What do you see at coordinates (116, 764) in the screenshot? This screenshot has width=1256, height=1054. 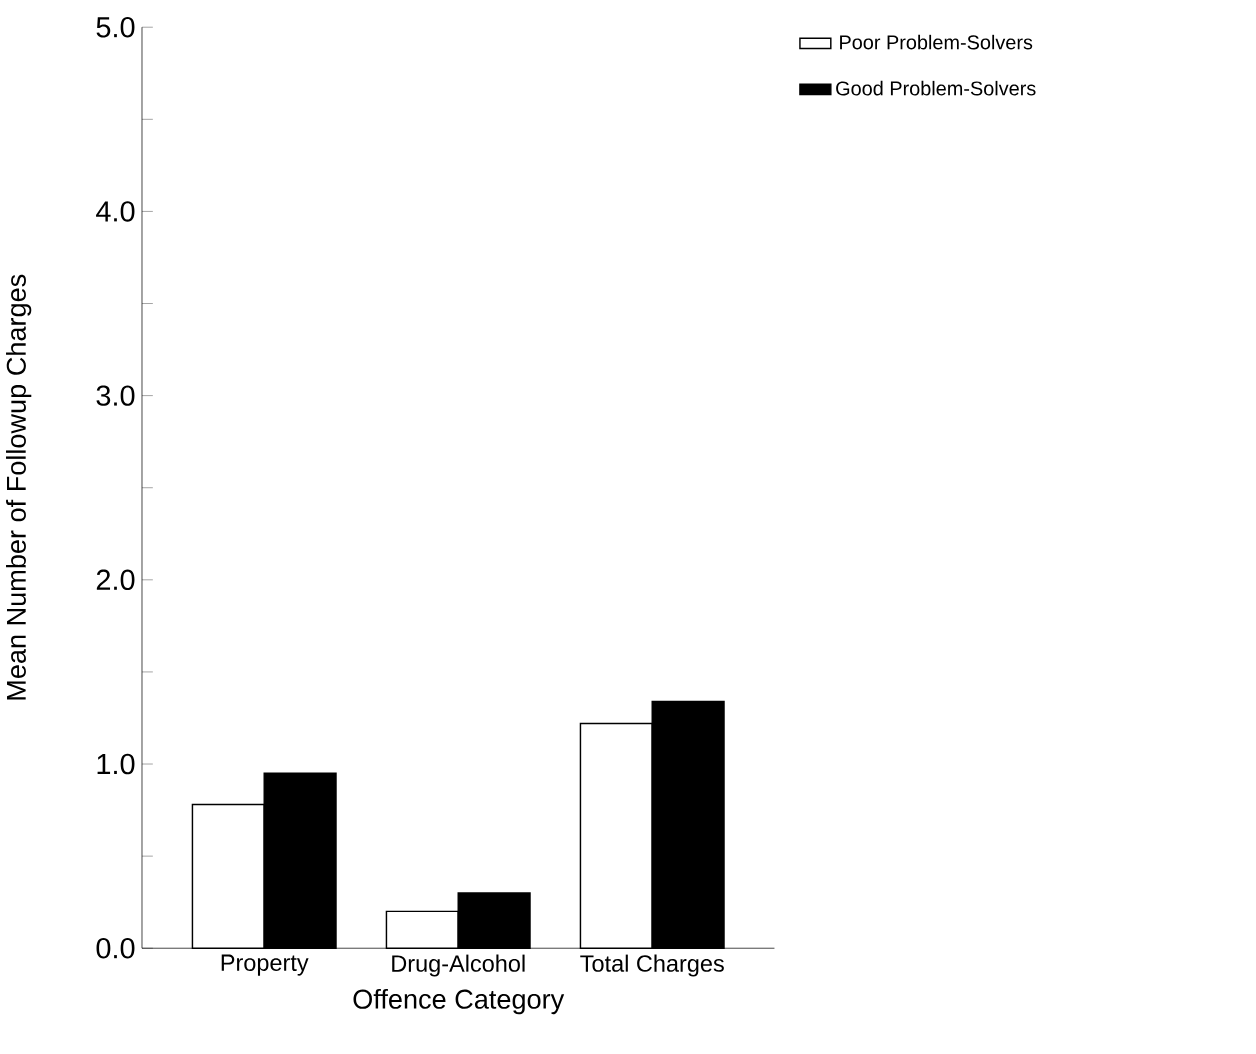 I see `y-tick-label: 1.0` at bounding box center [116, 764].